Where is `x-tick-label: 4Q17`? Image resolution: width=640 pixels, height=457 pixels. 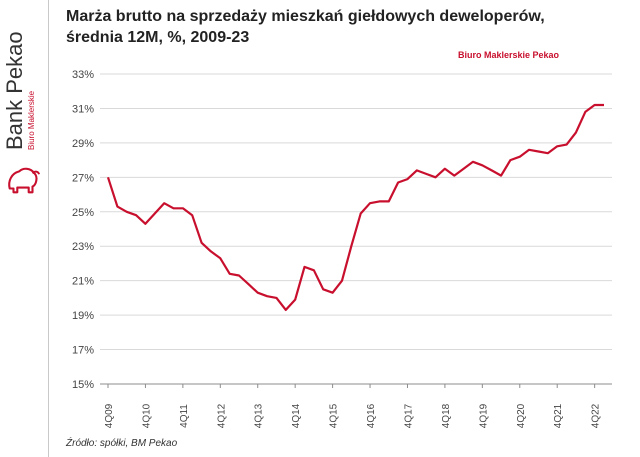
x-tick-label: 4Q17 is located at coordinates (408, 415).